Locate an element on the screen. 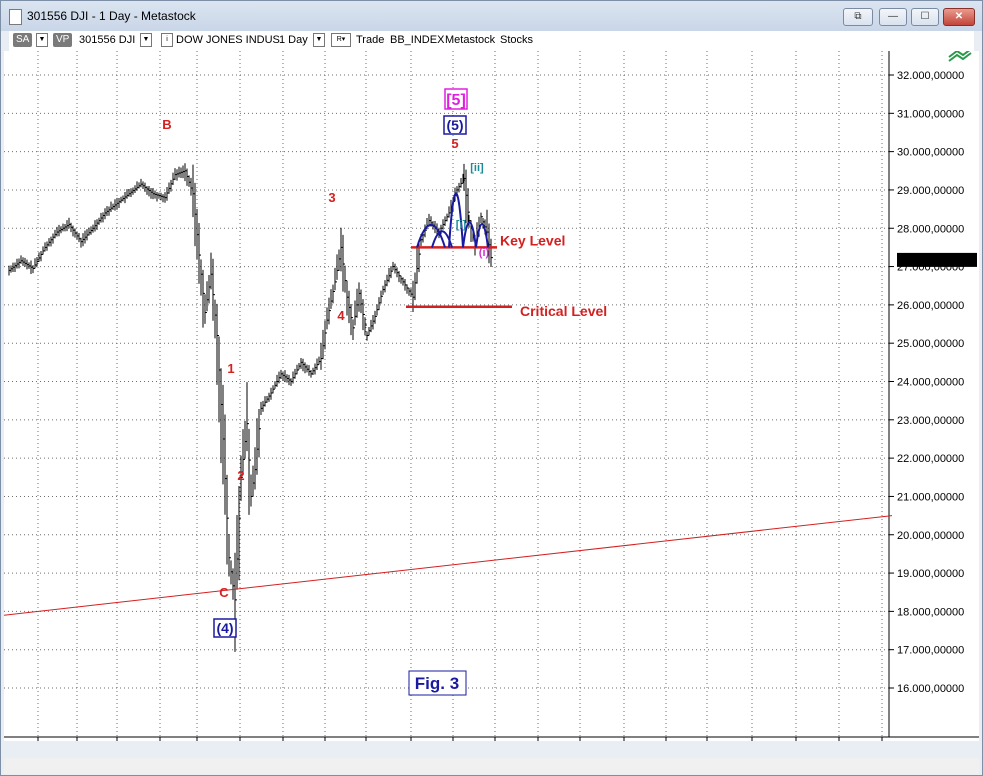 This screenshot has height=776, width=983. y-tick-label: 16.000,00000 is located at coordinates (930, 689).